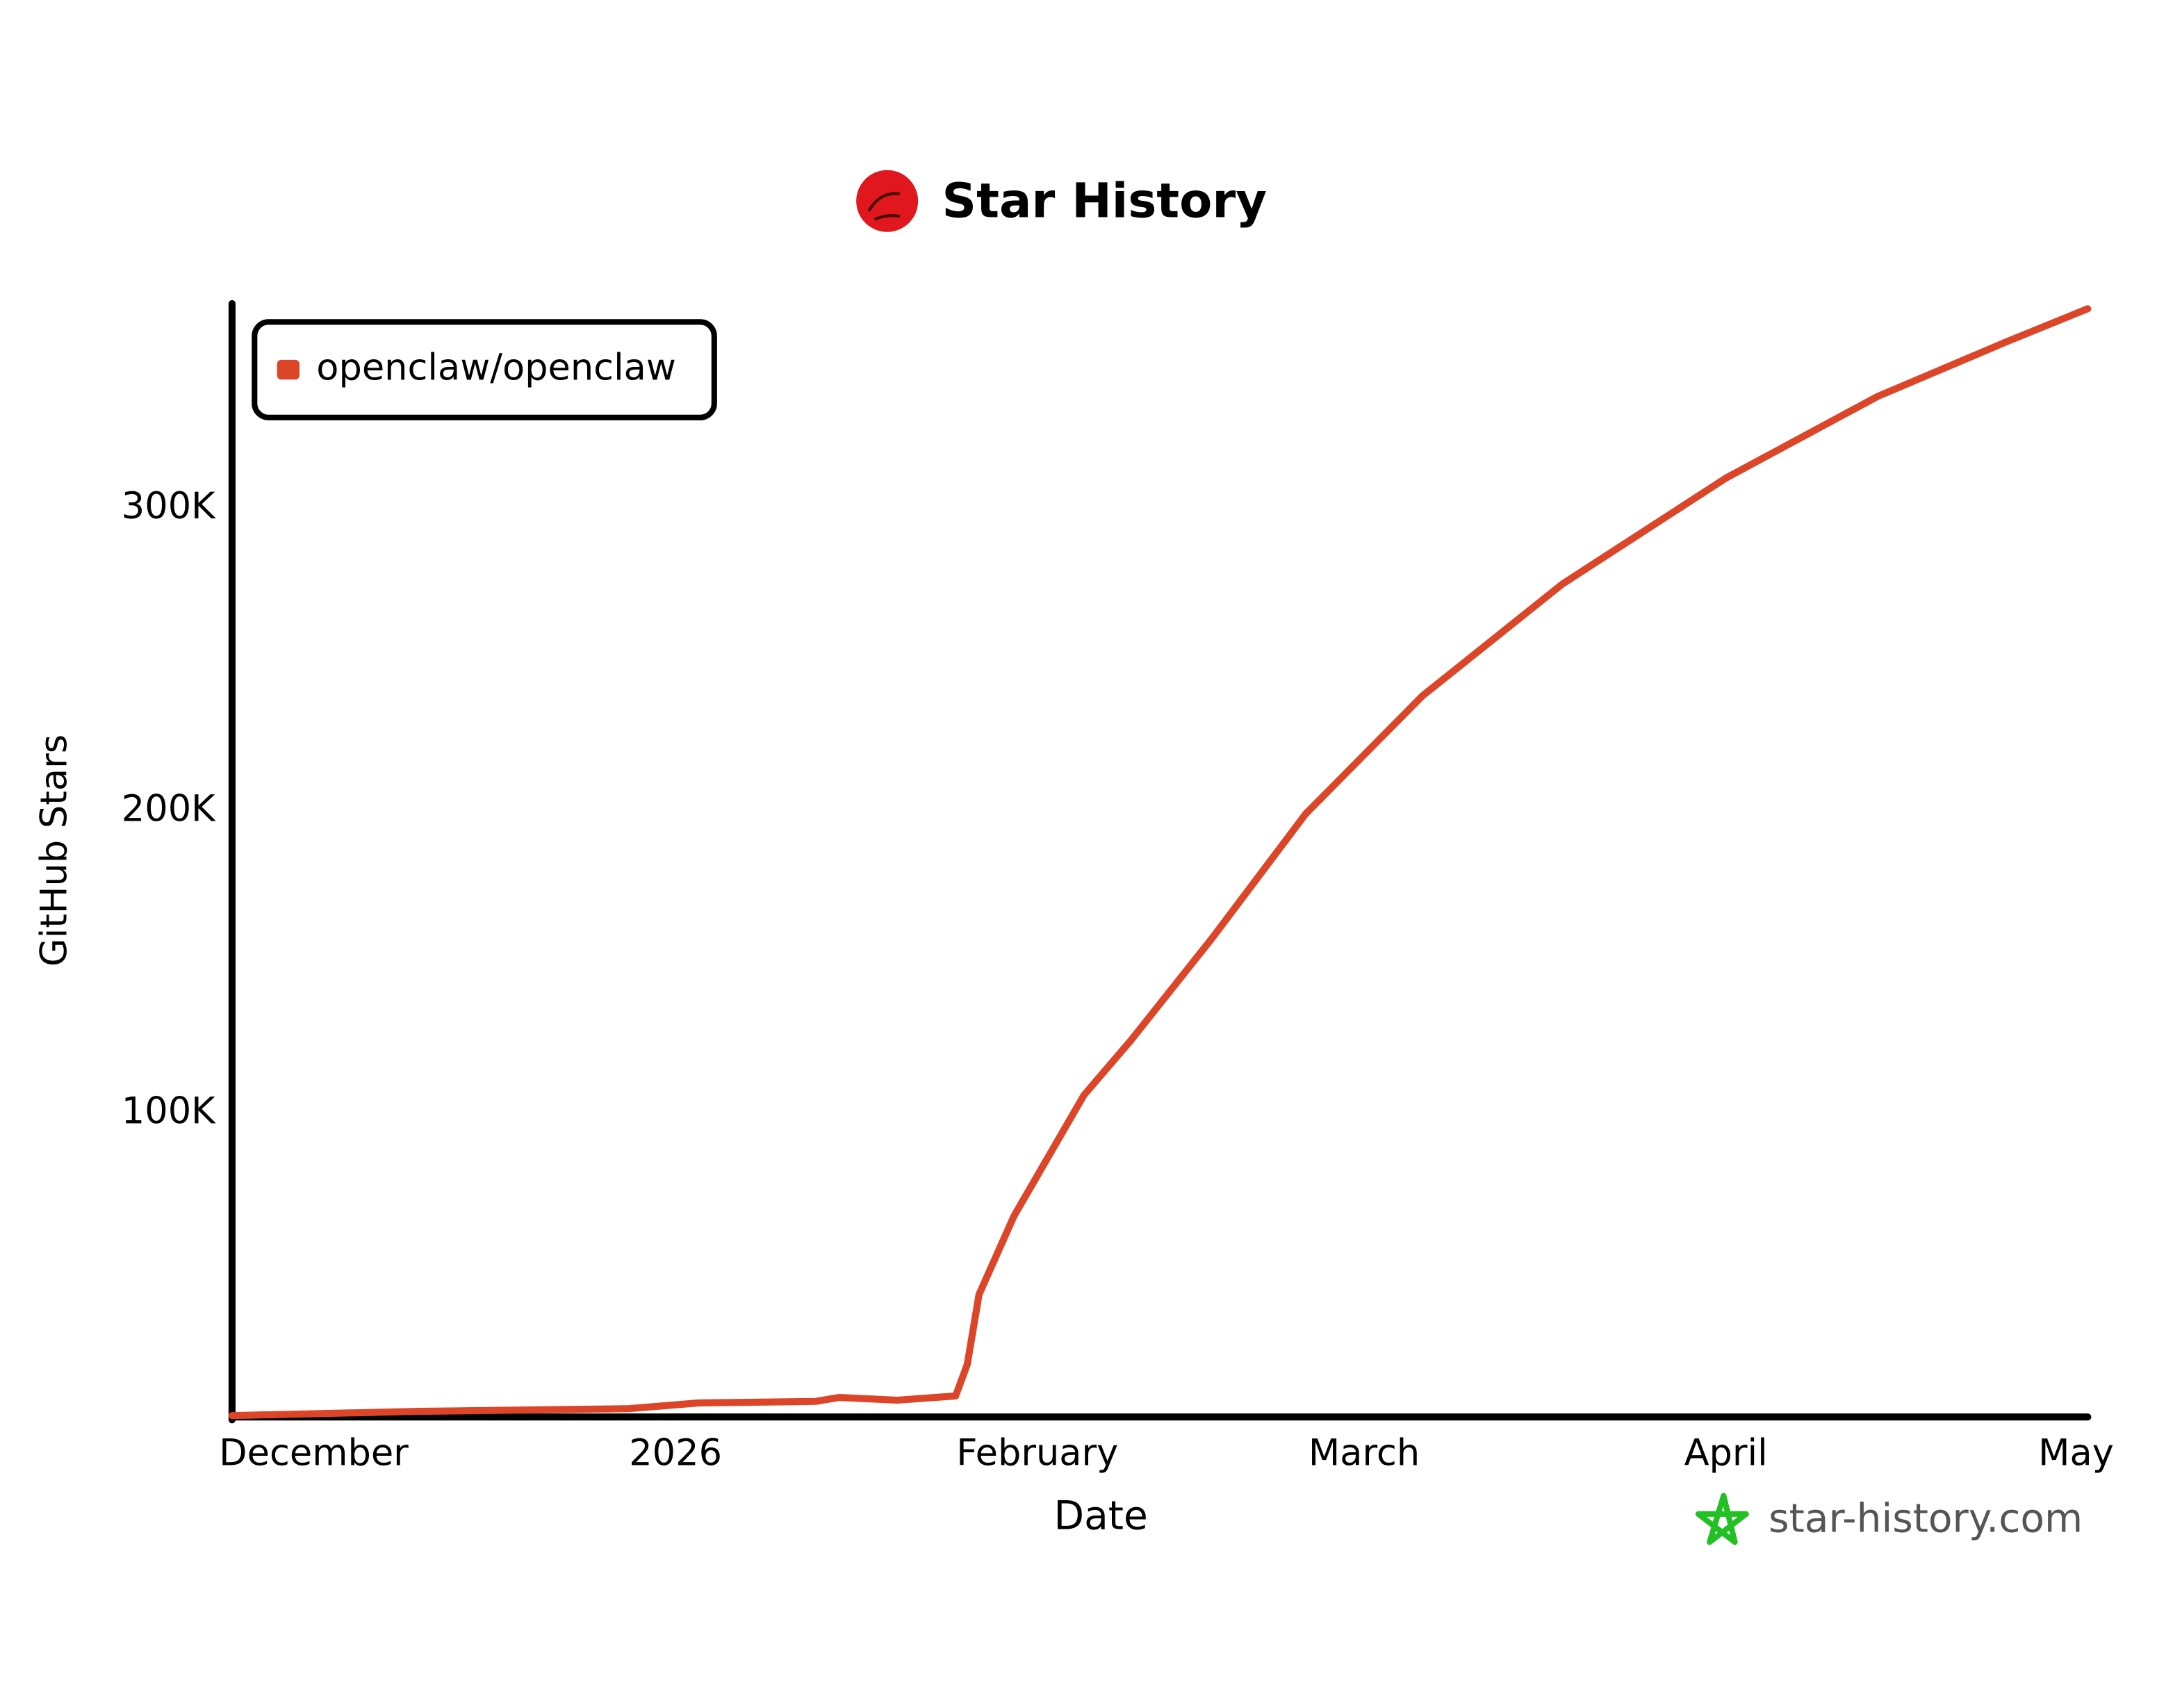 This screenshot has width=2182, height=1708. Describe the element at coordinates (496, 368) in the screenshot. I see `legend-label: openclaw/openclaw` at that location.